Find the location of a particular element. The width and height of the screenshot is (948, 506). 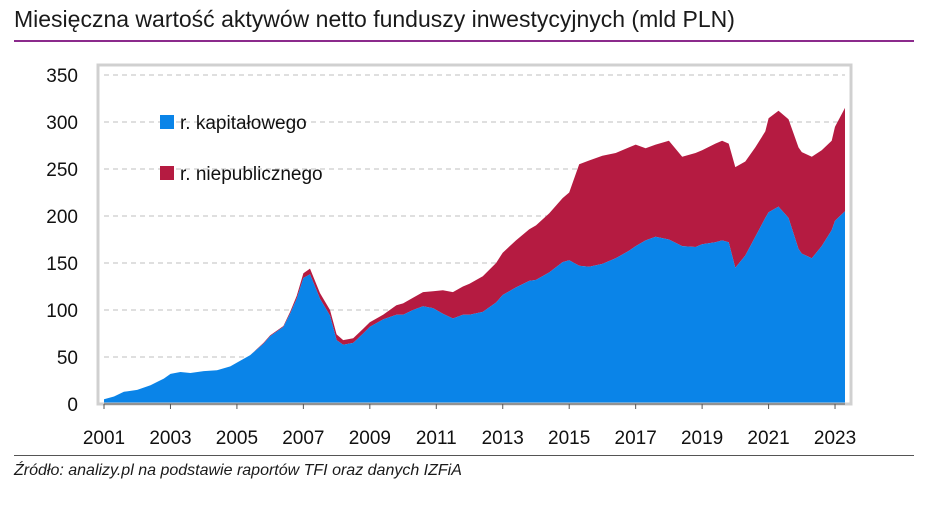

legend-label-niepublicznego: r. niepublicznego is located at coordinates (251, 174).